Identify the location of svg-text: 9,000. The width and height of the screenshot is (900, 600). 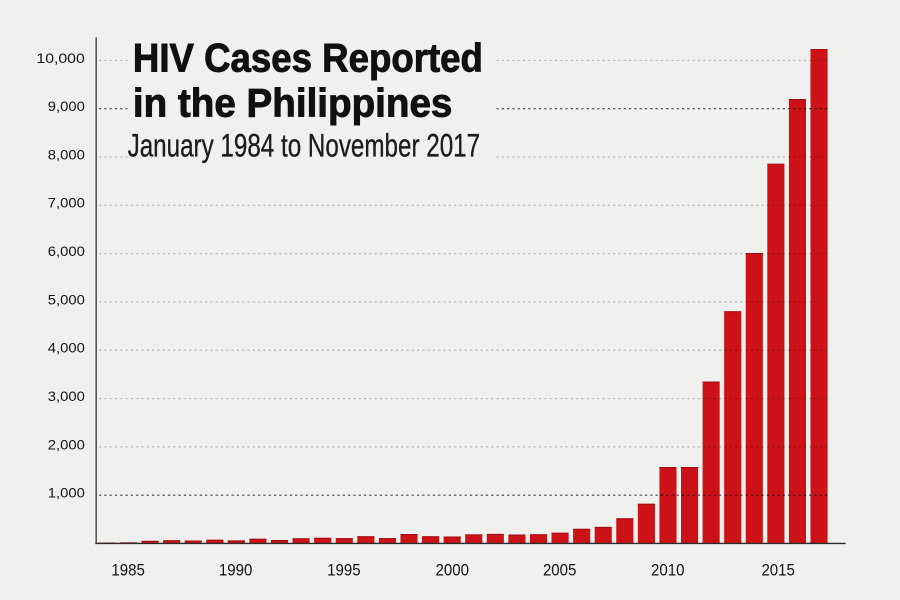
(66, 106).